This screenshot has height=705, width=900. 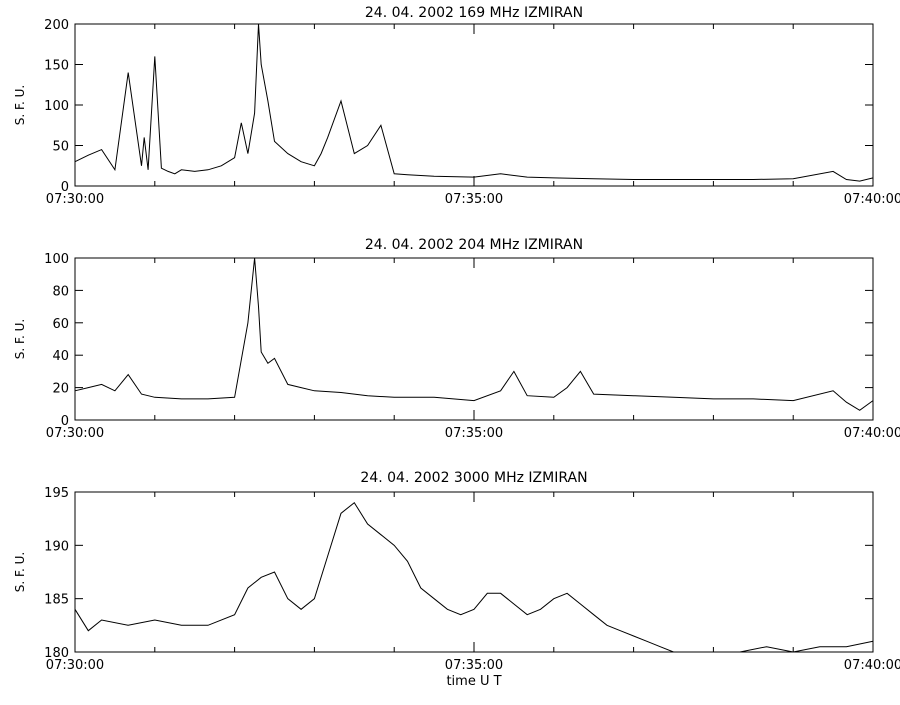 I want to click on y-tick-label-1-5: 100, so click(x=56, y=259).